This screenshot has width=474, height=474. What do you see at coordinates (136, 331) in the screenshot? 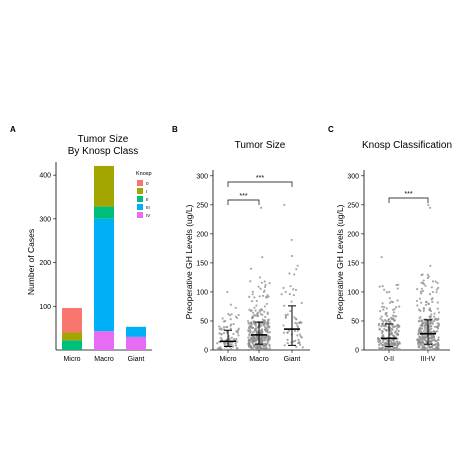
I see `bar-segment-giant-knosp-iii` at bounding box center [136, 331].